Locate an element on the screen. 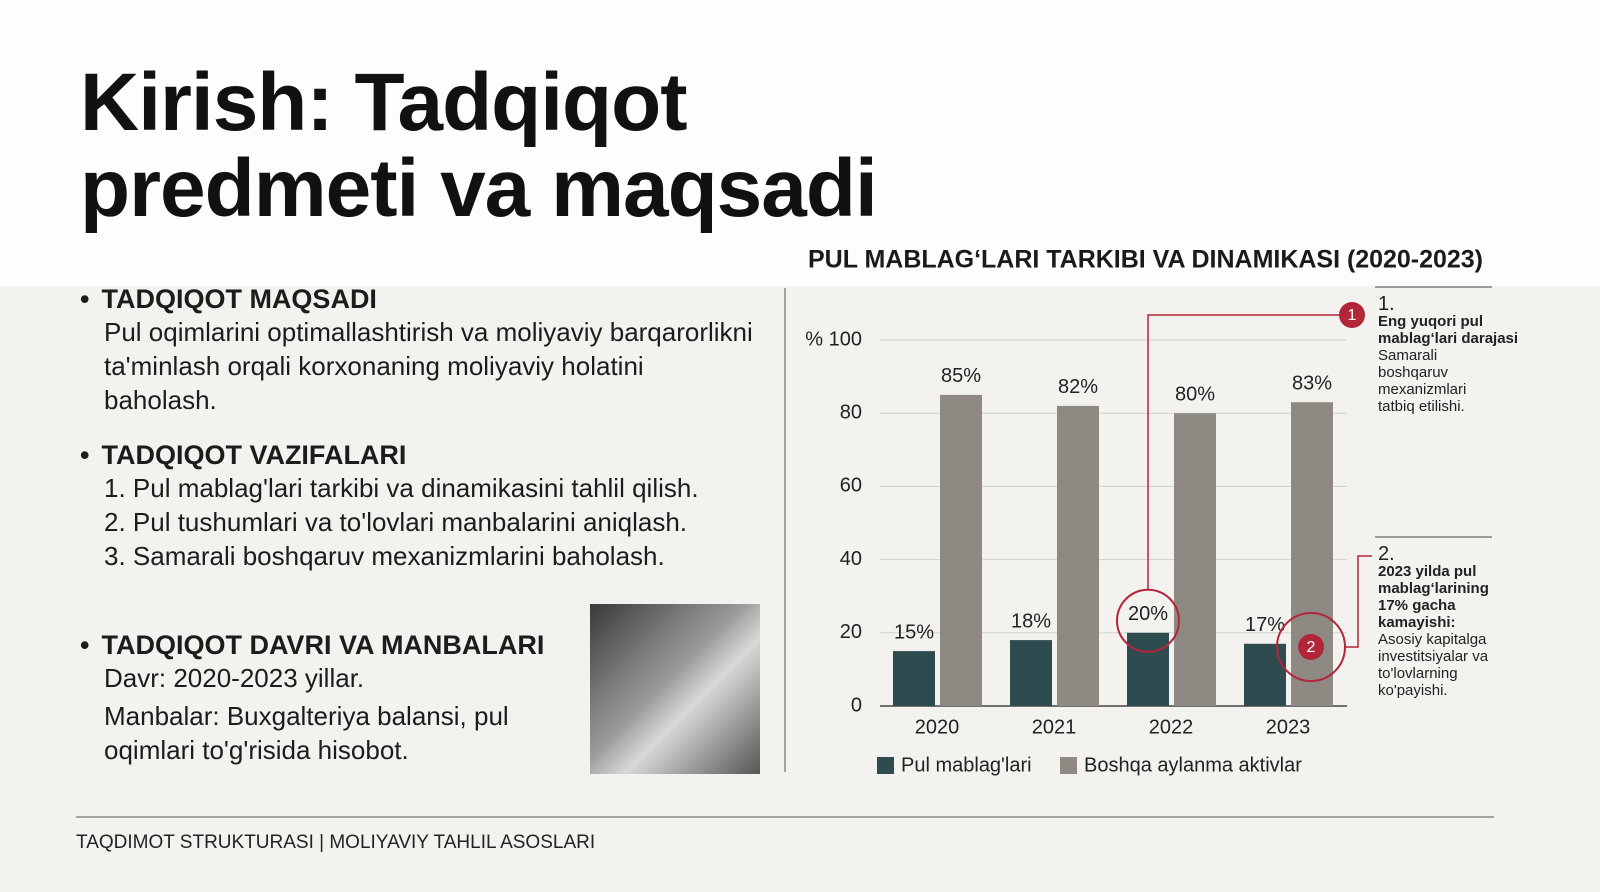  value-label: 83% is located at coordinates (1312, 384).